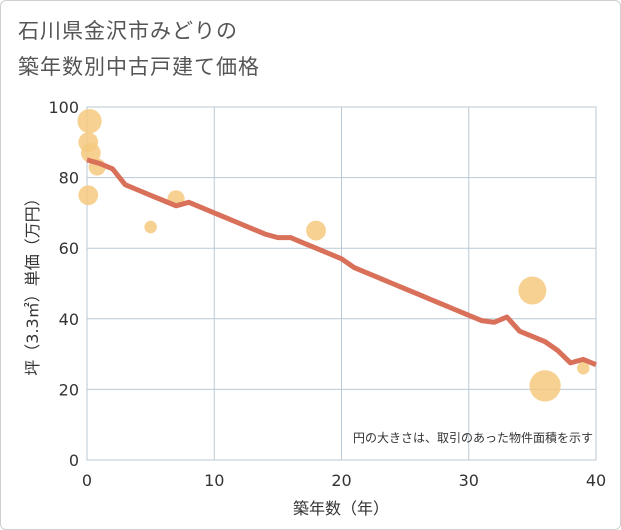 The height and width of the screenshot is (530, 621). What do you see at coordinates (214, 480) in the screenshot?
I see `x-tick-label: 10` at bounding box center [214, 480].